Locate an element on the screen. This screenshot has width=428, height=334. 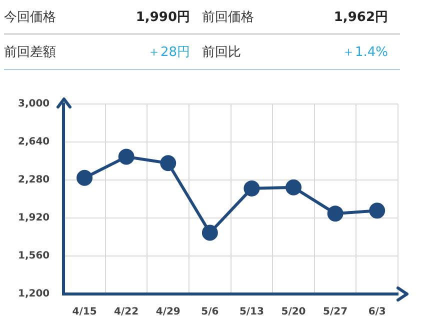
x-tick-label: 5/27 is located at coordinates (335, 312).